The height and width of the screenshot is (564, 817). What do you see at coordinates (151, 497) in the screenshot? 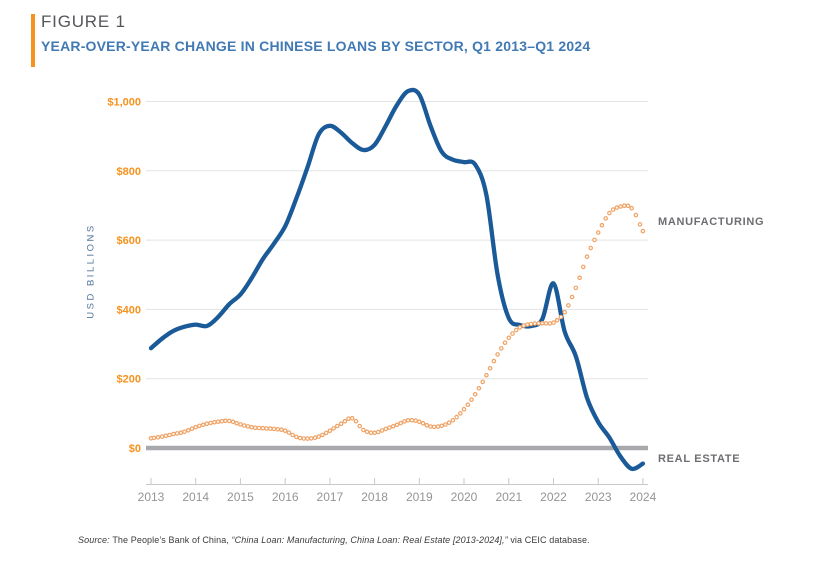
I see `x-axis-tick-label: 2013` at bounding box center [151, 497].